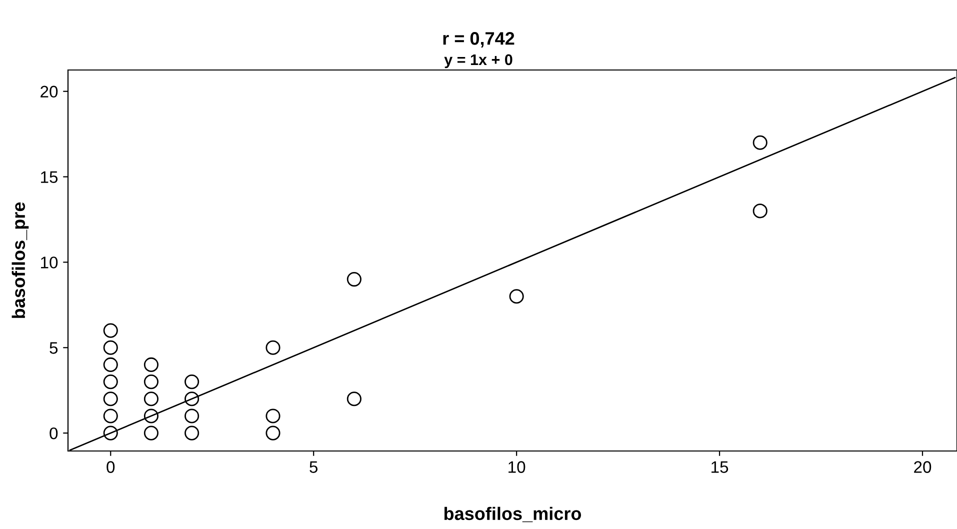 This screenshot has width=957, height=529. I want to click on x-tick-label: 0, so click(110, 467).